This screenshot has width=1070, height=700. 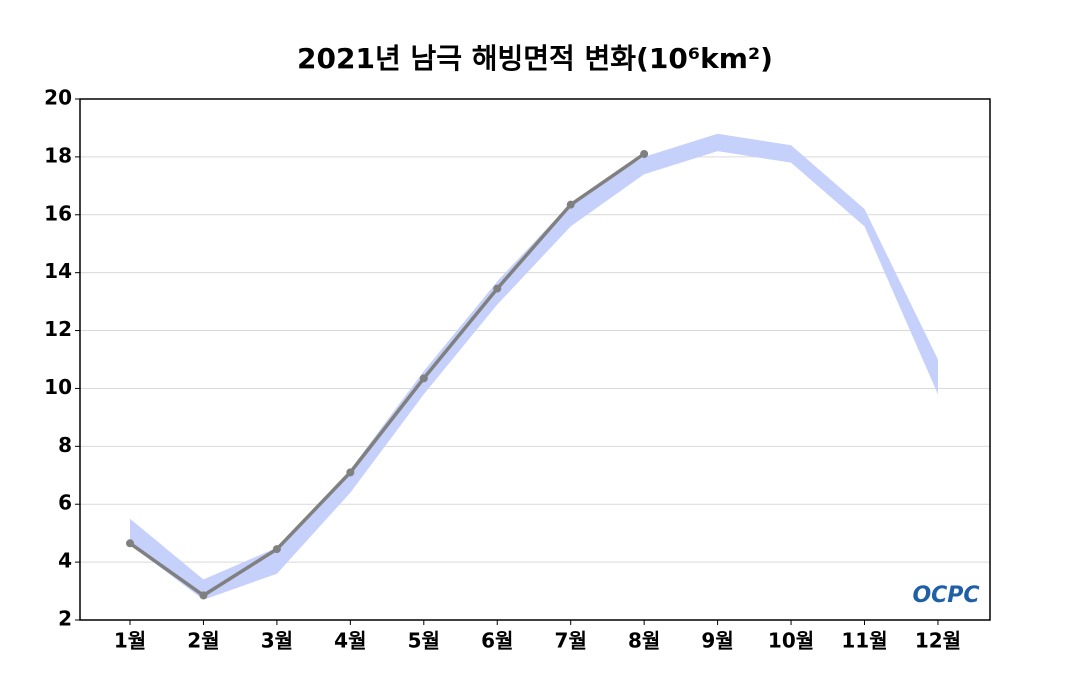 I want to click on y-tick-label: 12, so click(x=58, y=329).